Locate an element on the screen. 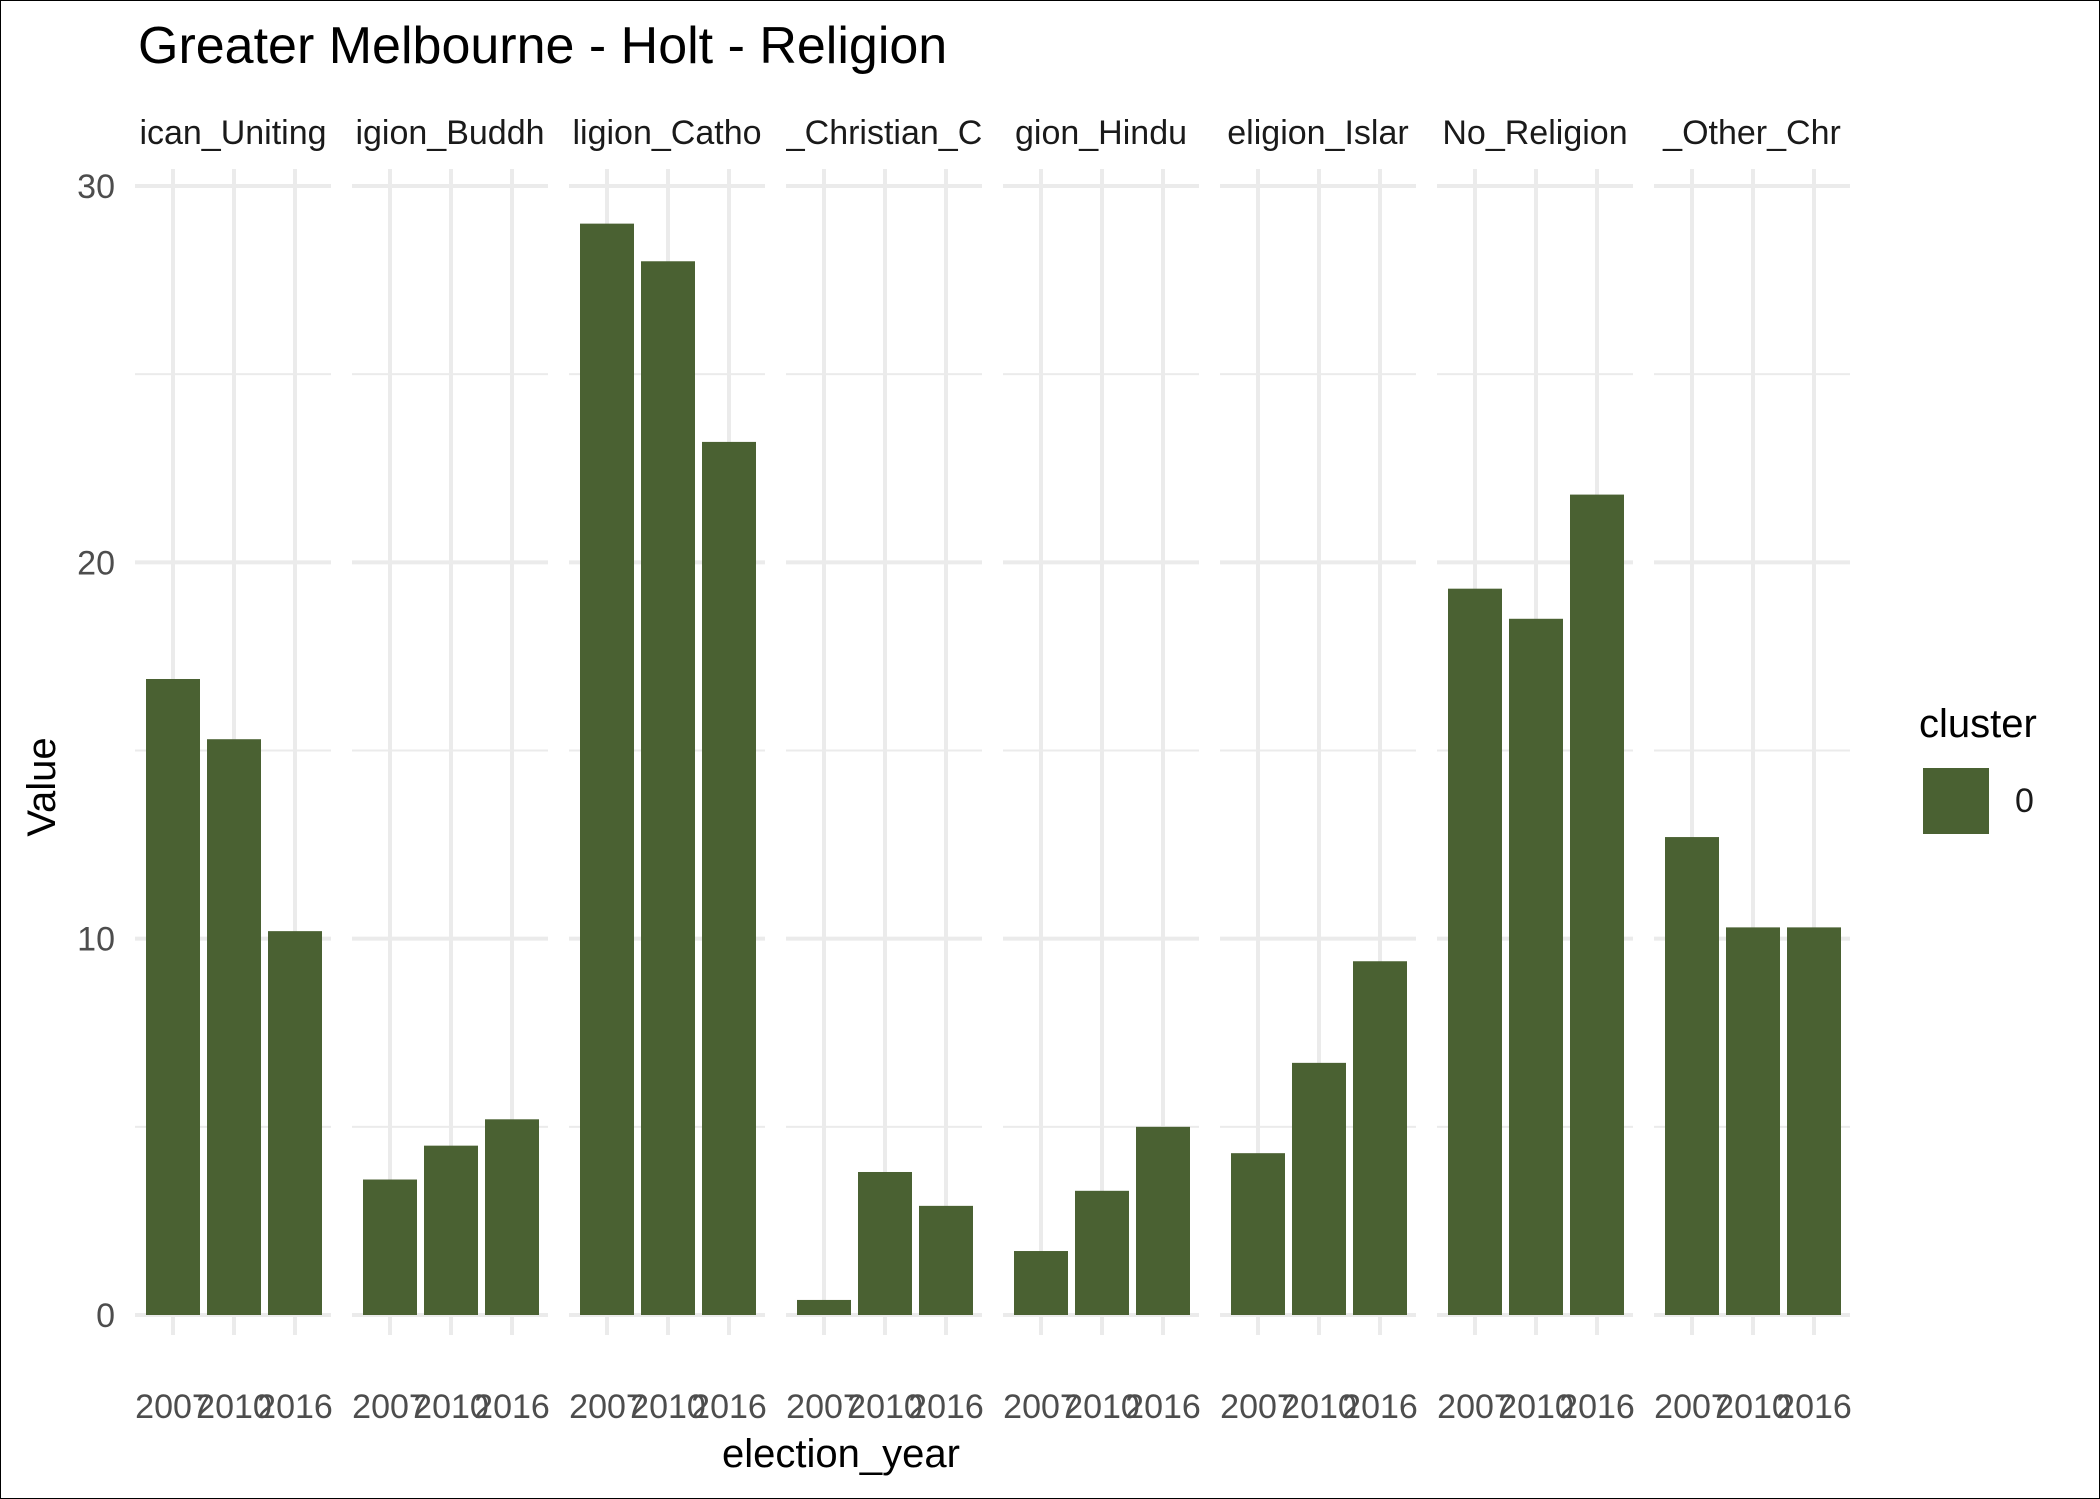  y-tick-label: 30 is located at coordinates (96, 187).